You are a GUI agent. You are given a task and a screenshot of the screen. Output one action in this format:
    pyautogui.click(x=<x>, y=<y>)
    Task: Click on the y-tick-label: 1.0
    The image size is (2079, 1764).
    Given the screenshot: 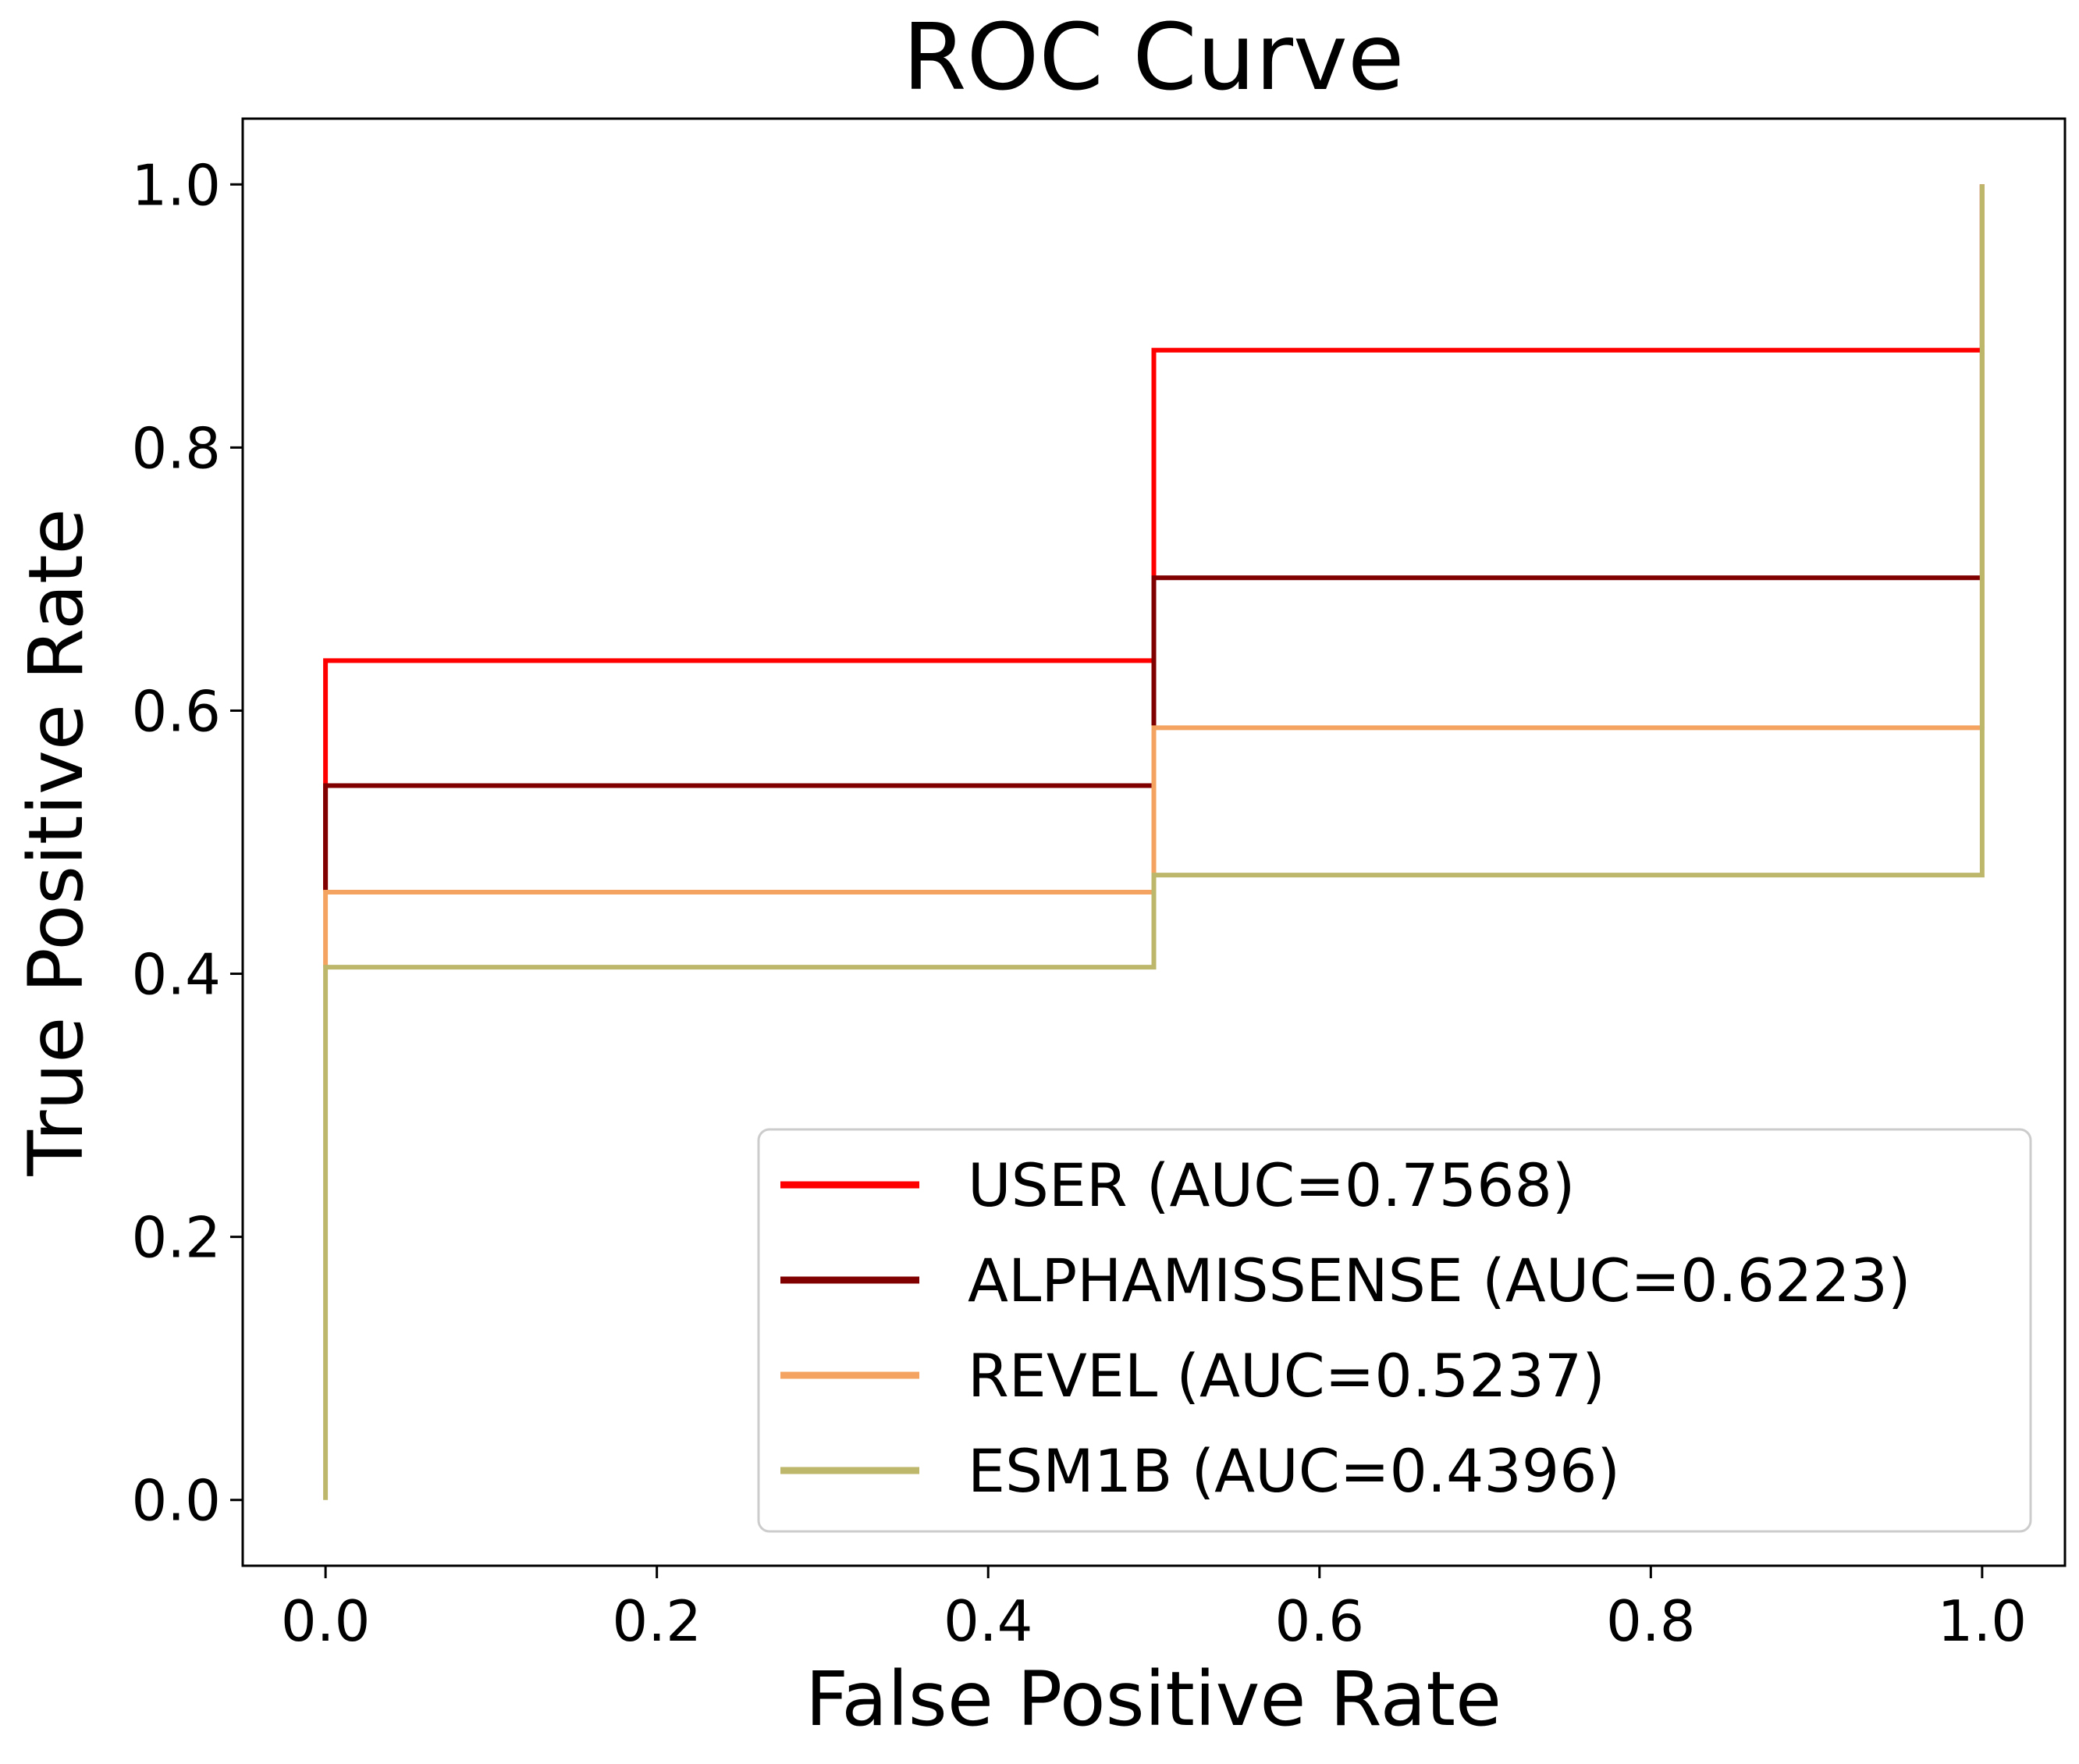 What is the action you would take?
    pyautogui.click(x=176, y=185)
    